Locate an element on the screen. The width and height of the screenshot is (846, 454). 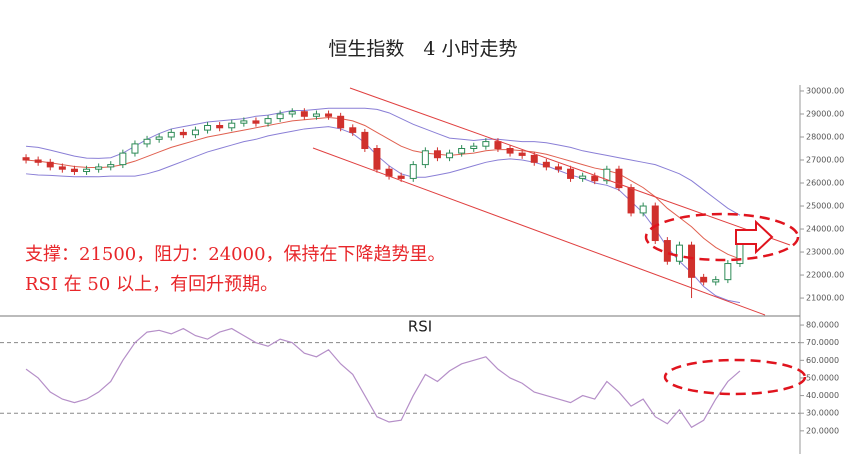
y-tick-label: 70.0000 is located at coordinates (822, 342).